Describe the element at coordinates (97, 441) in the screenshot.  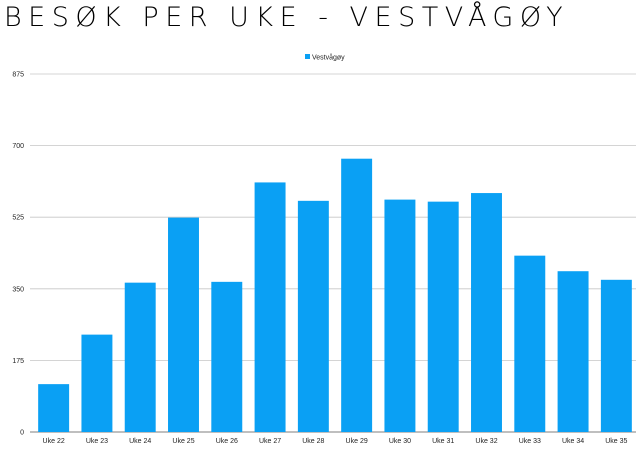
I see `x-tick-label: Uke 23` at that location.